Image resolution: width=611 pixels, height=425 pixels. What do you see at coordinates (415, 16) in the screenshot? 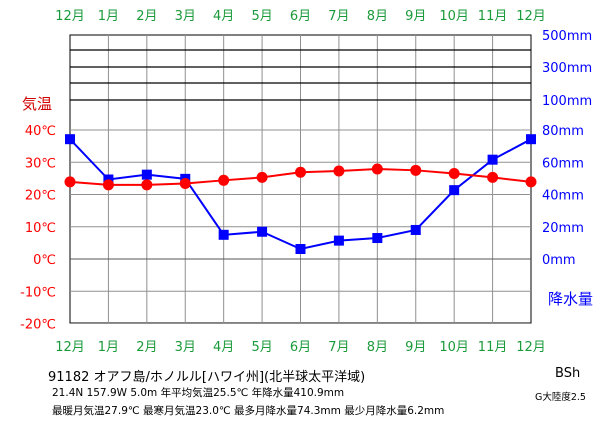
I see `top-month-label: 9月` at bounding box center [415, 16].